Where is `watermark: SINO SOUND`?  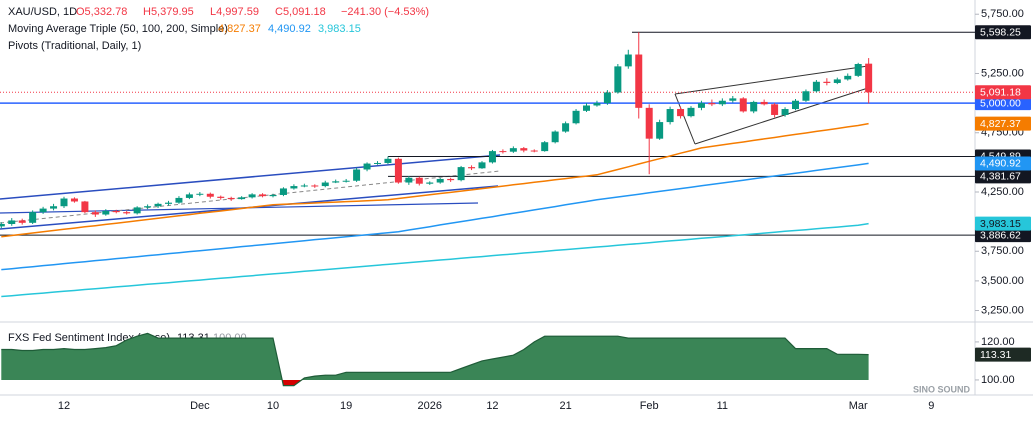 watermark: SINO SOUND is located at coordinates (942, 389).